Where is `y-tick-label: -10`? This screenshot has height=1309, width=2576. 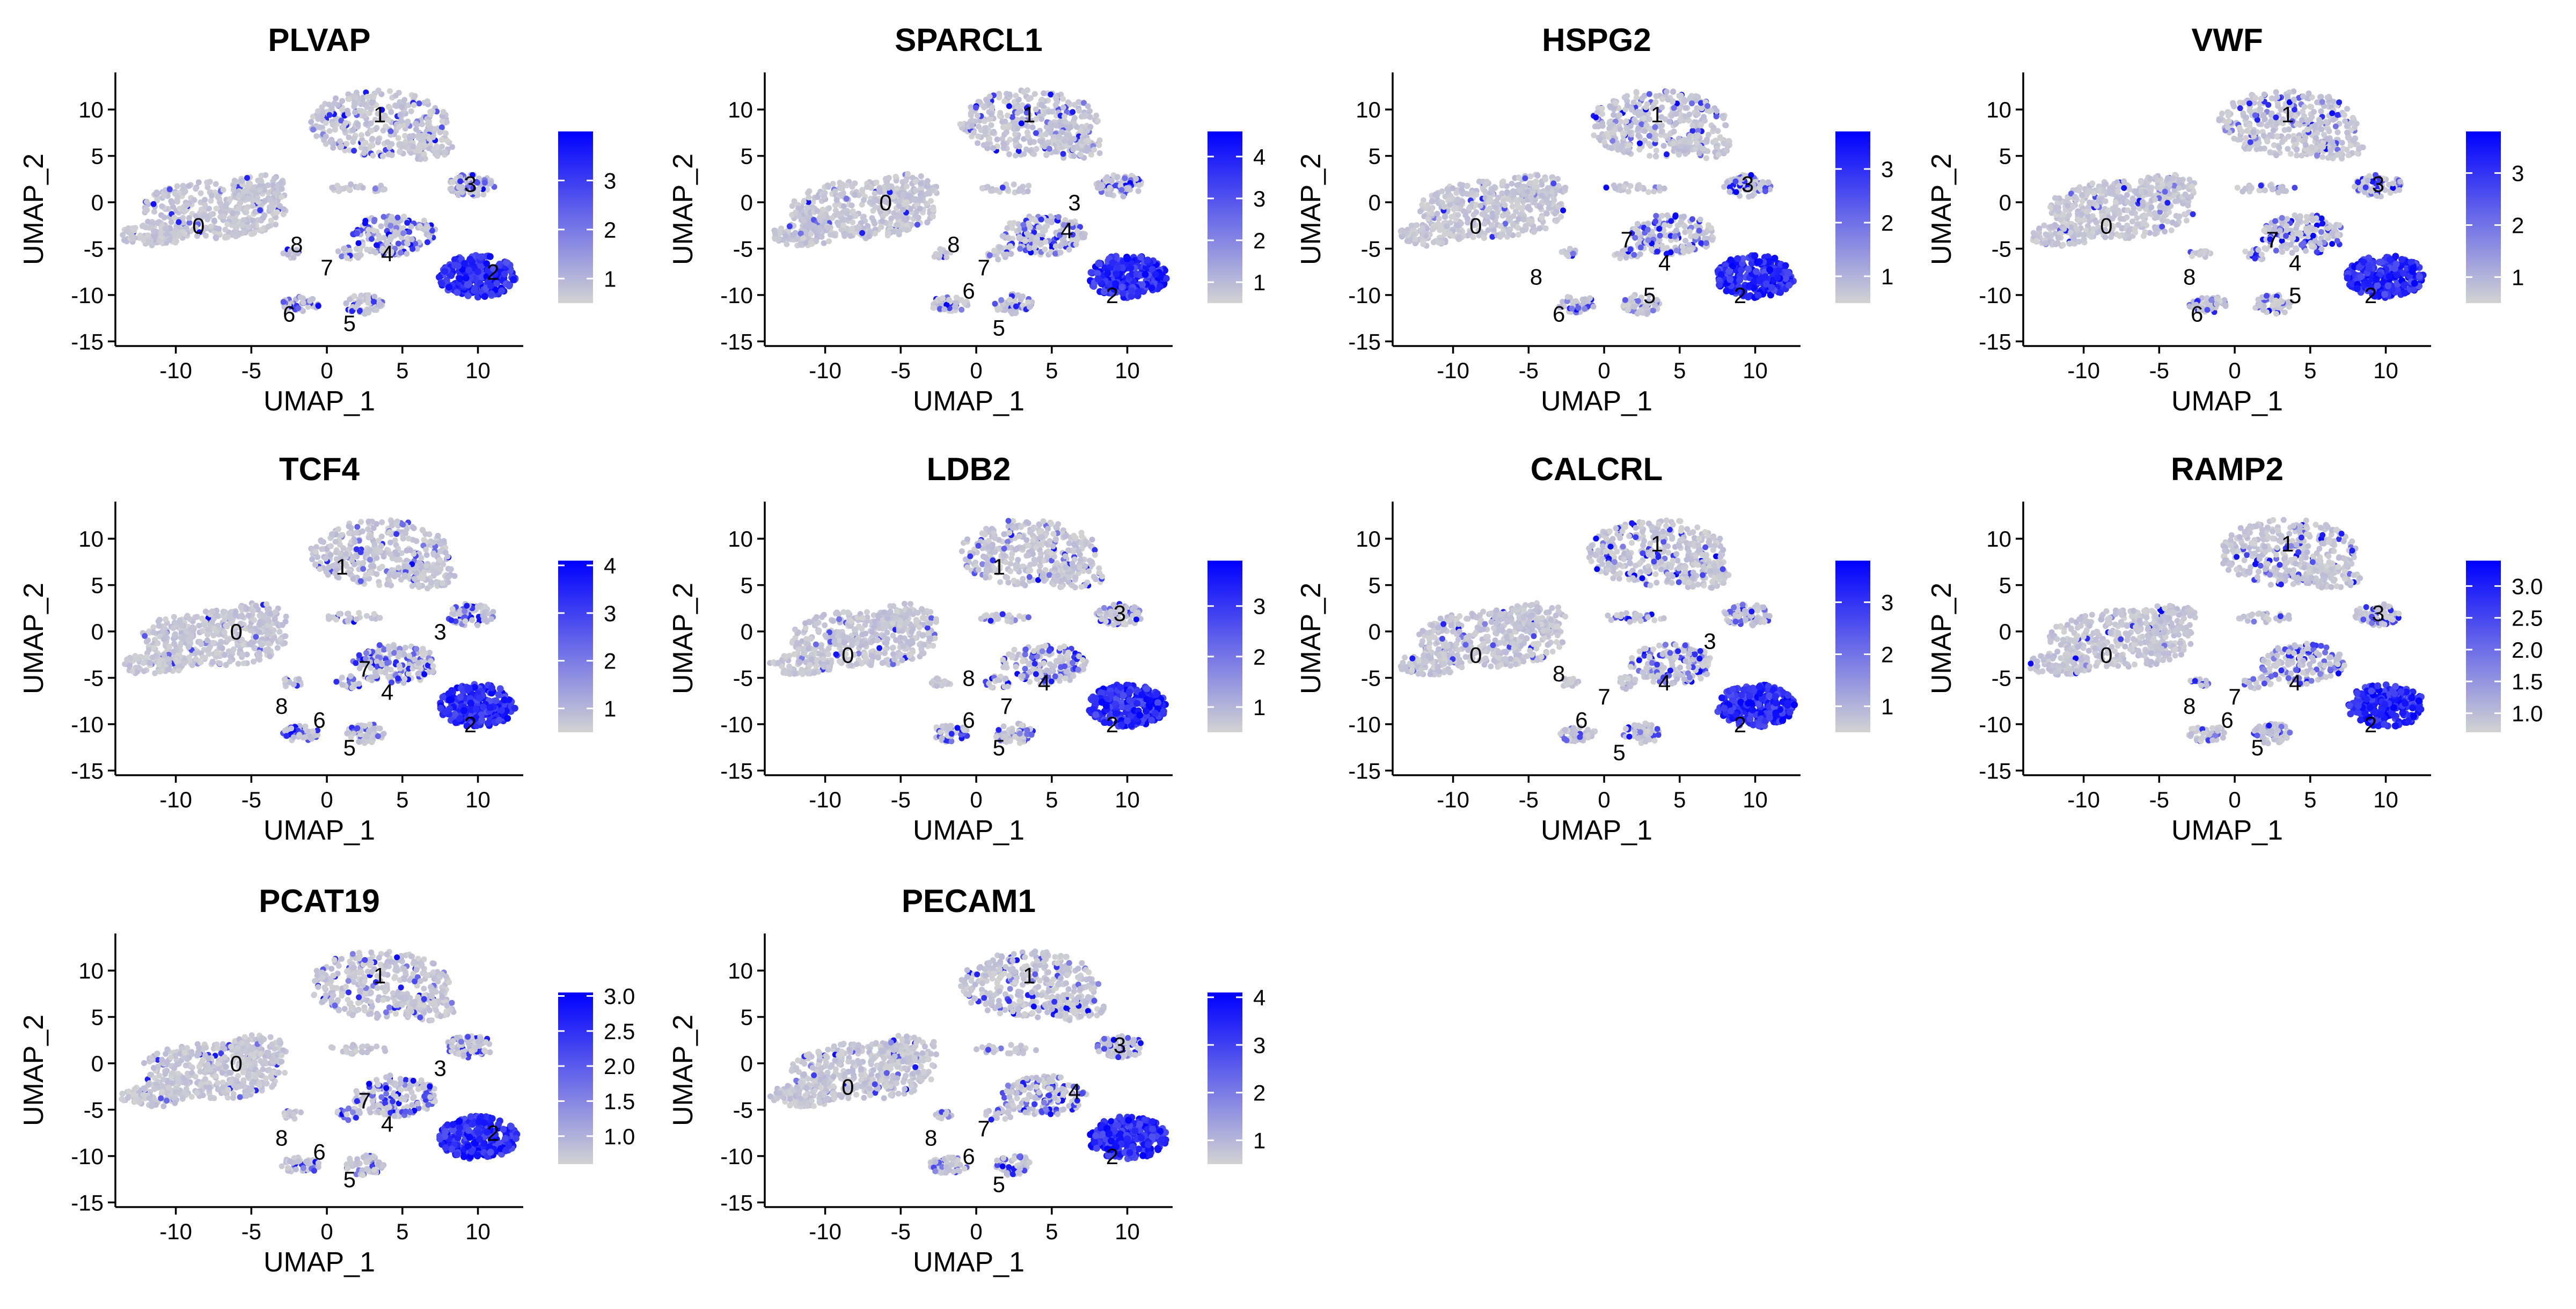 y-tick-label: -10 is located at coordinates (1364, 295).